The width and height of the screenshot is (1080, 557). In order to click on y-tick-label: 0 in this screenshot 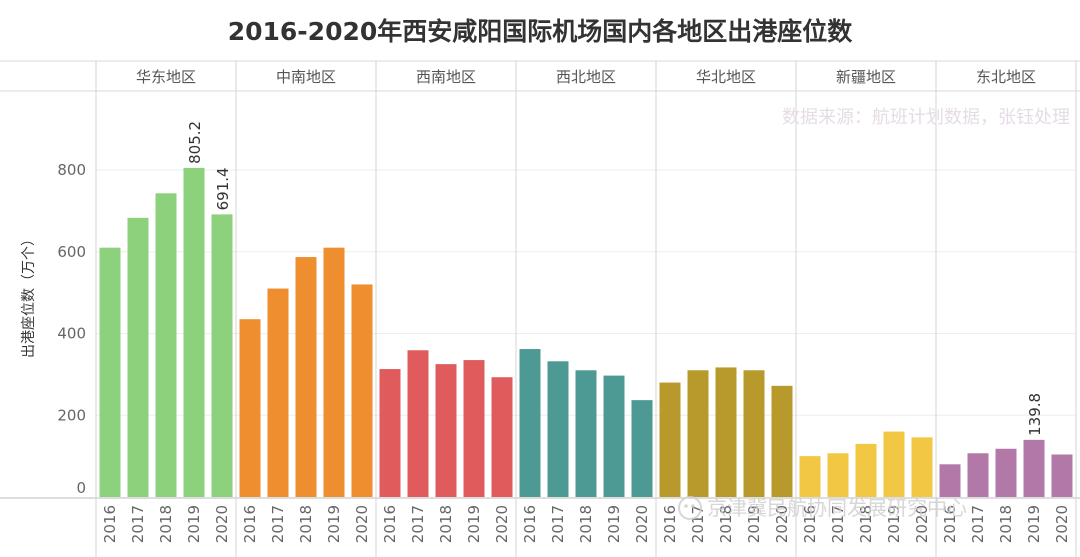, I will do `click(81, 488)`.